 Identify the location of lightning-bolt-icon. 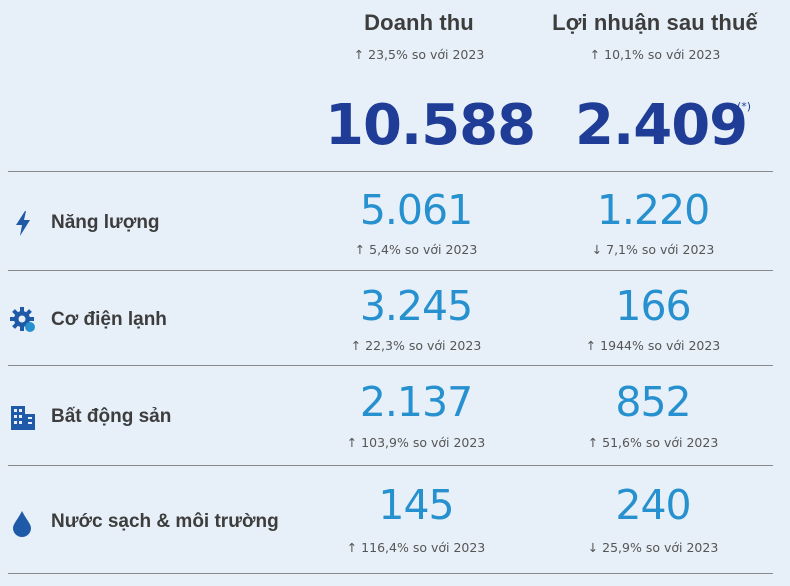
(23, 223).